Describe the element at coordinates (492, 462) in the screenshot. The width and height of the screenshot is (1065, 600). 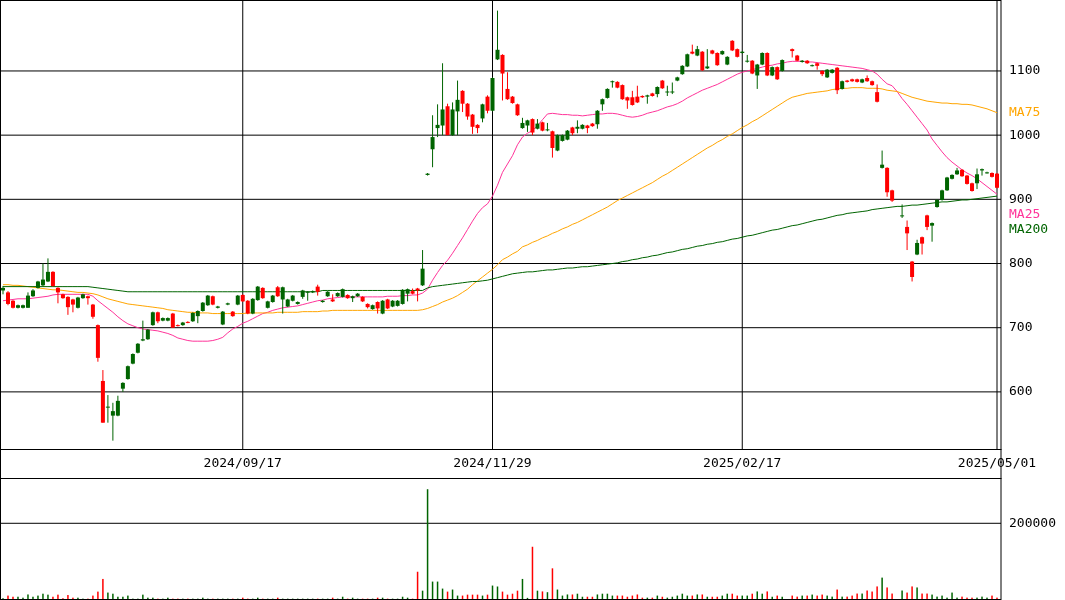
I see `x-tick-label: 2024/11/29` at that location.